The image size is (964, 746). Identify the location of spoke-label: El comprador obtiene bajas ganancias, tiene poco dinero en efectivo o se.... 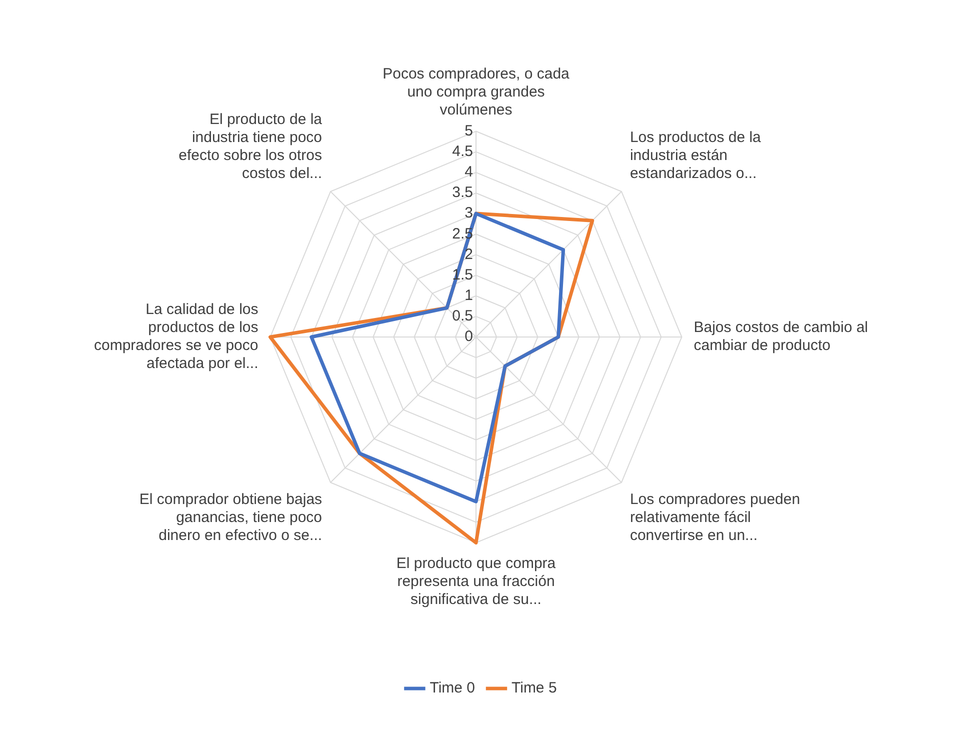
(230, 517).